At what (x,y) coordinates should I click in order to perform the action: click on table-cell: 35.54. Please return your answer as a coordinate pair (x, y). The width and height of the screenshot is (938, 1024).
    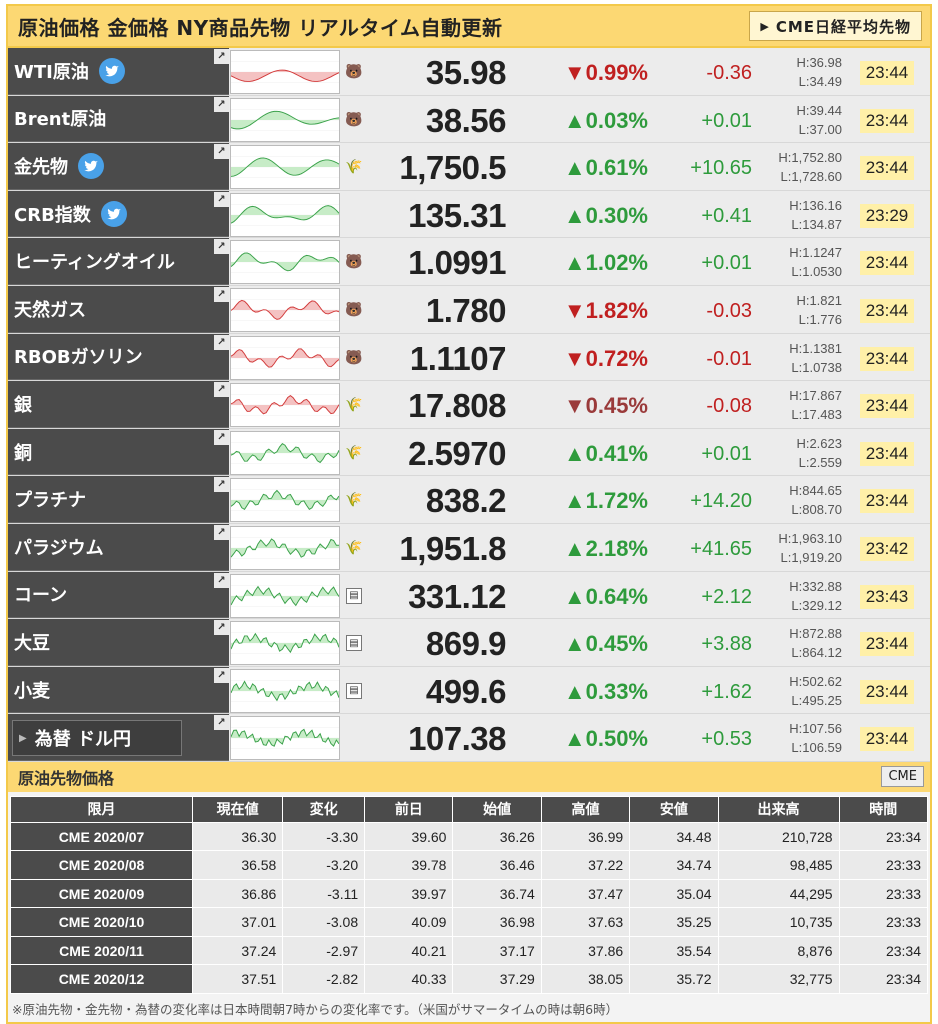
    Looking at the image, I should click on (674, 950).